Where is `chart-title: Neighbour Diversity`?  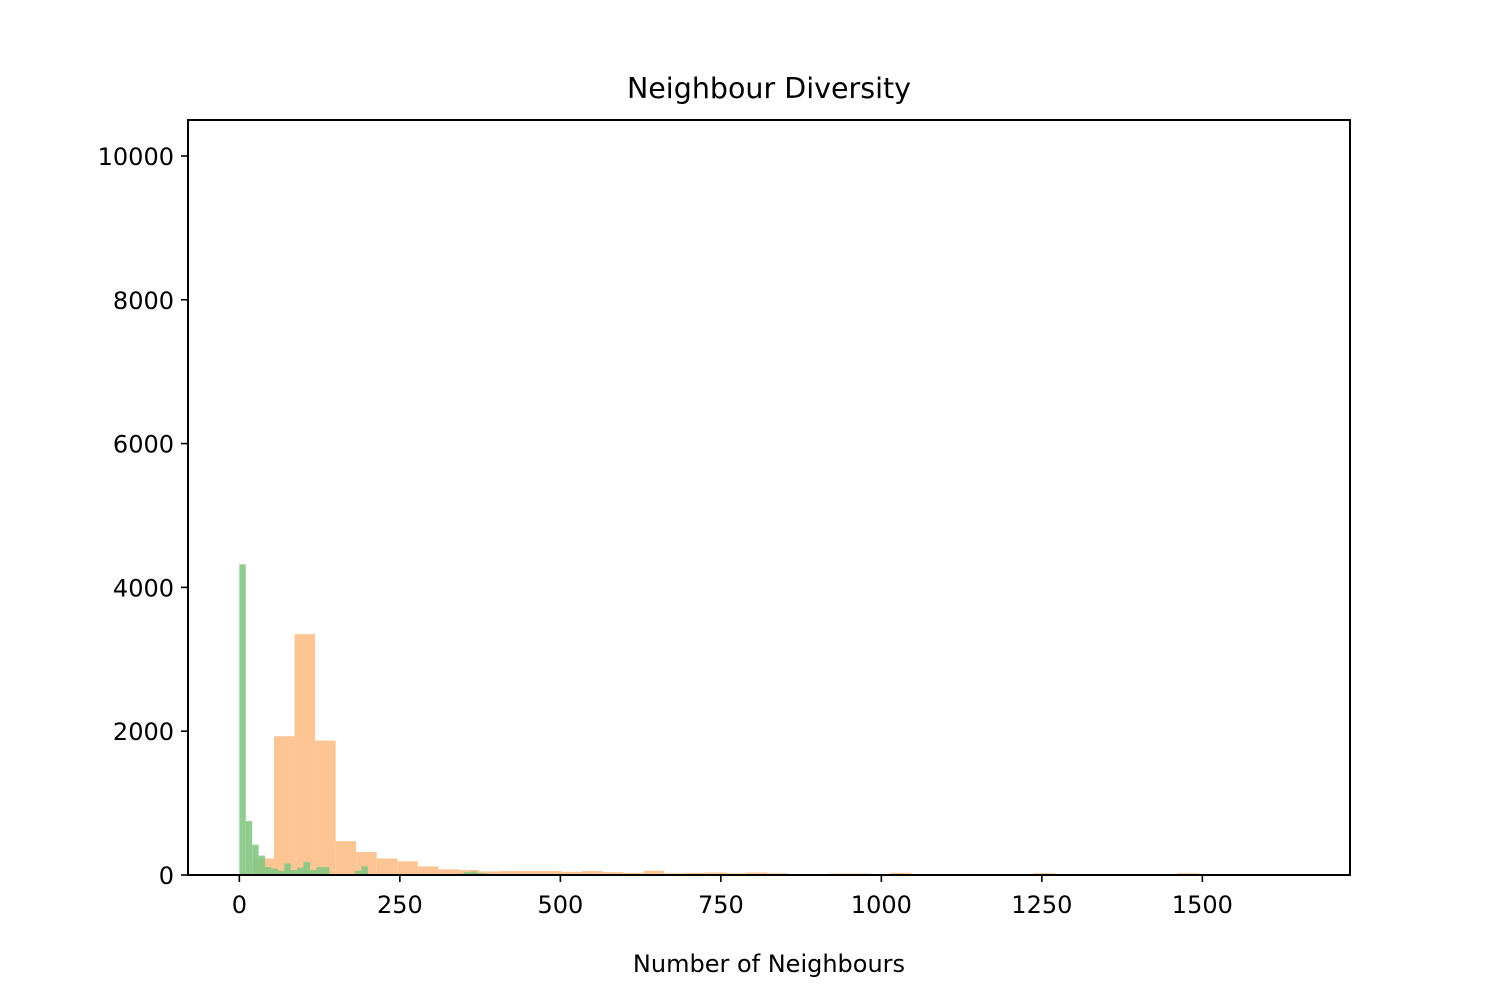
chart-title: Neighbour Diversity is located at coordinates (769, 88).